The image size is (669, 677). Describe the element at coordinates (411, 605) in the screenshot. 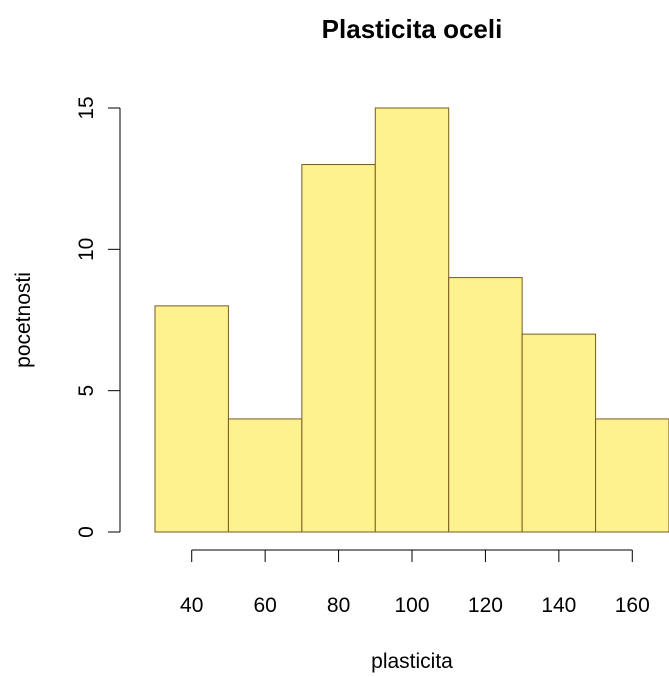

I see `x-tick-label-100: 100` at that location.